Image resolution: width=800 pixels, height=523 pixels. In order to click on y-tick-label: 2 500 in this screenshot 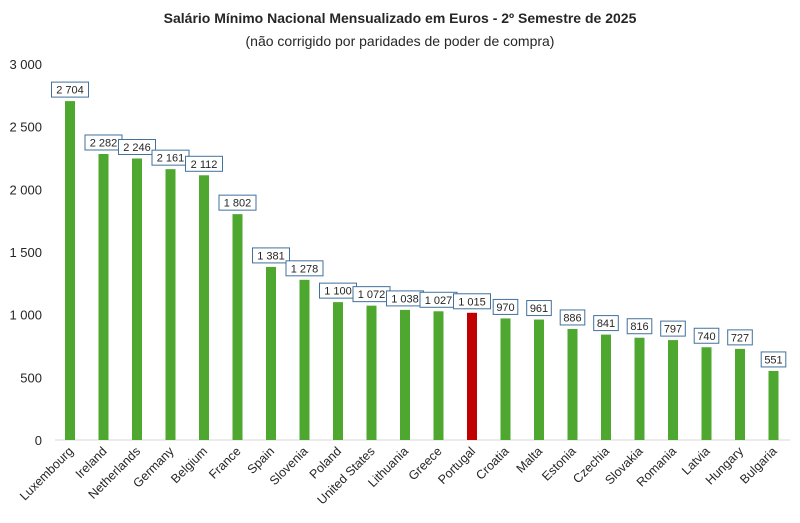, I will do `click(25, 127)`.